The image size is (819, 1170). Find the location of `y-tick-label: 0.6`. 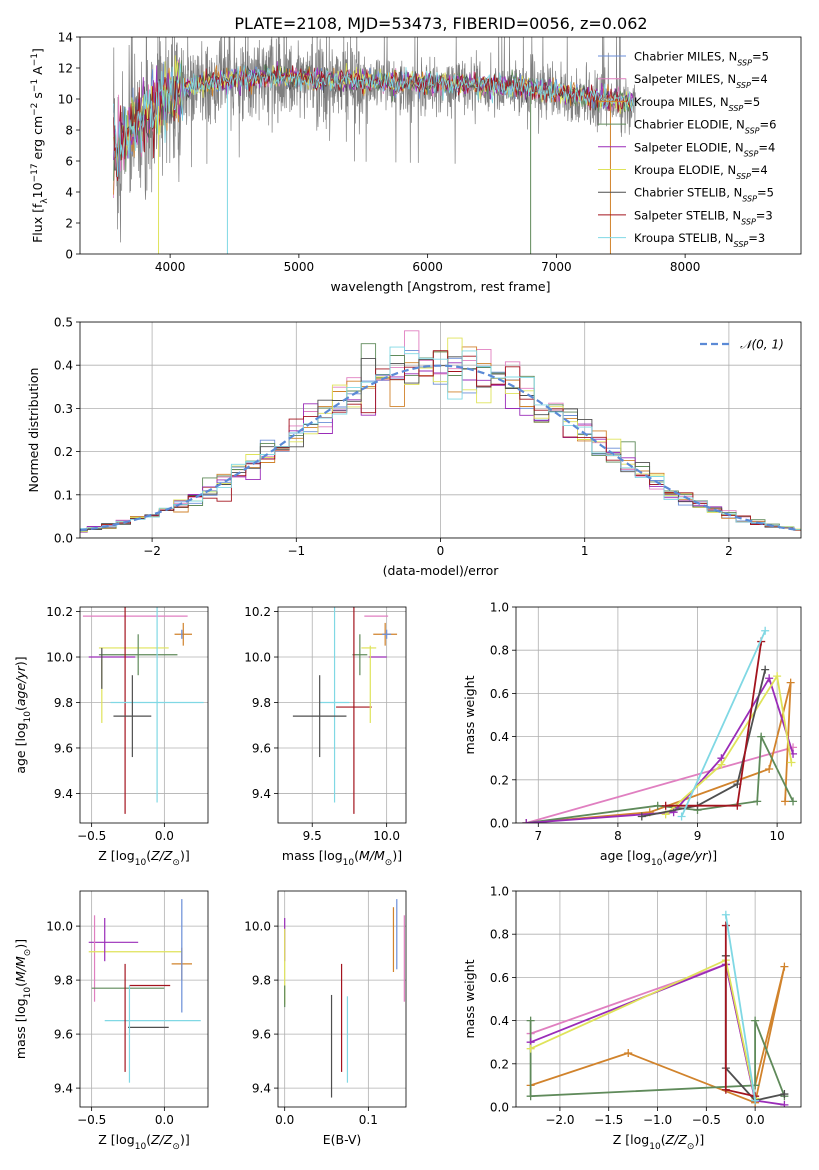

y-tick-label: 0.6 is located at coordinates (499, 694).